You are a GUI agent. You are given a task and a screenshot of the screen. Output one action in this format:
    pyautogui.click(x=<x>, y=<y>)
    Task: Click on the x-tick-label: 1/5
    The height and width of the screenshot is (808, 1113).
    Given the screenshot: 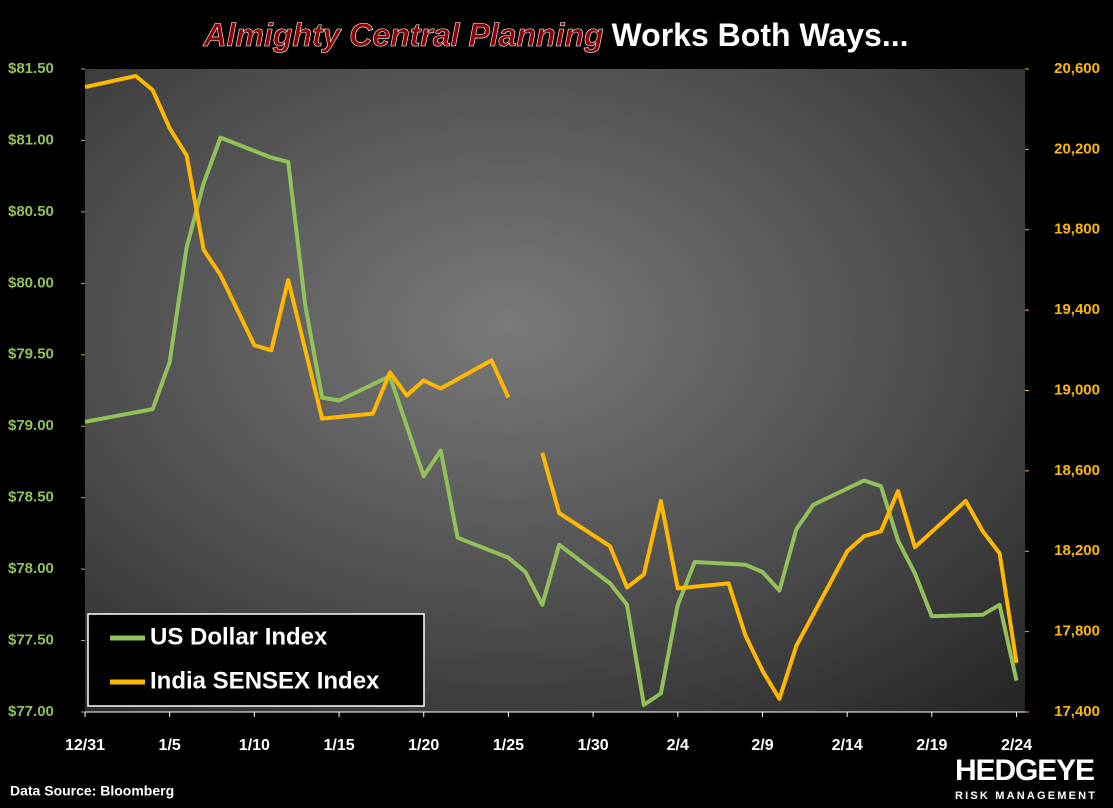 What is the action you would take?
    pyautogui.click(x=170, y=745)
    